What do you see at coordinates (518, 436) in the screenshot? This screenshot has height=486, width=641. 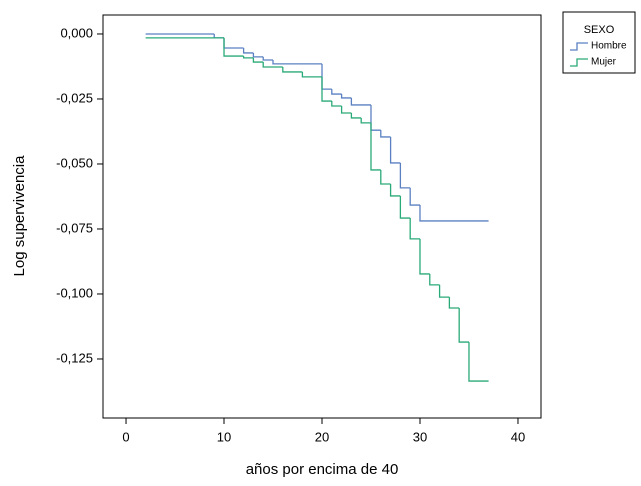 I see `x-tick-label: 40` at bounding box center [518, 436].